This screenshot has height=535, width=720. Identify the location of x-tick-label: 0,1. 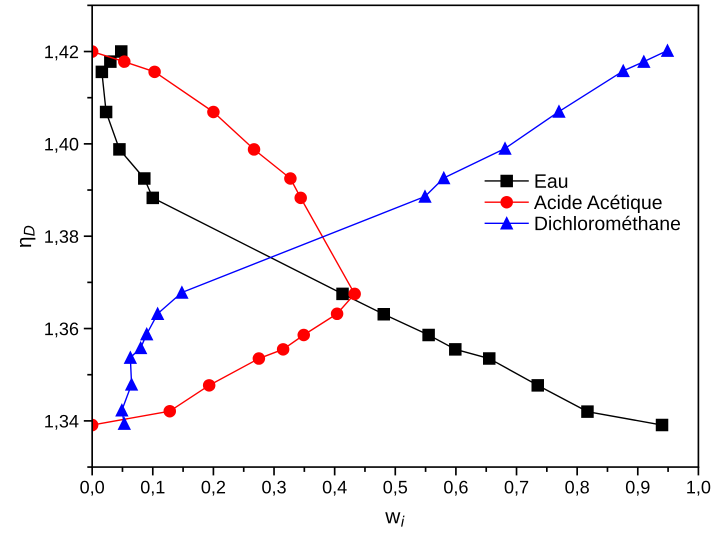
(152, 488).